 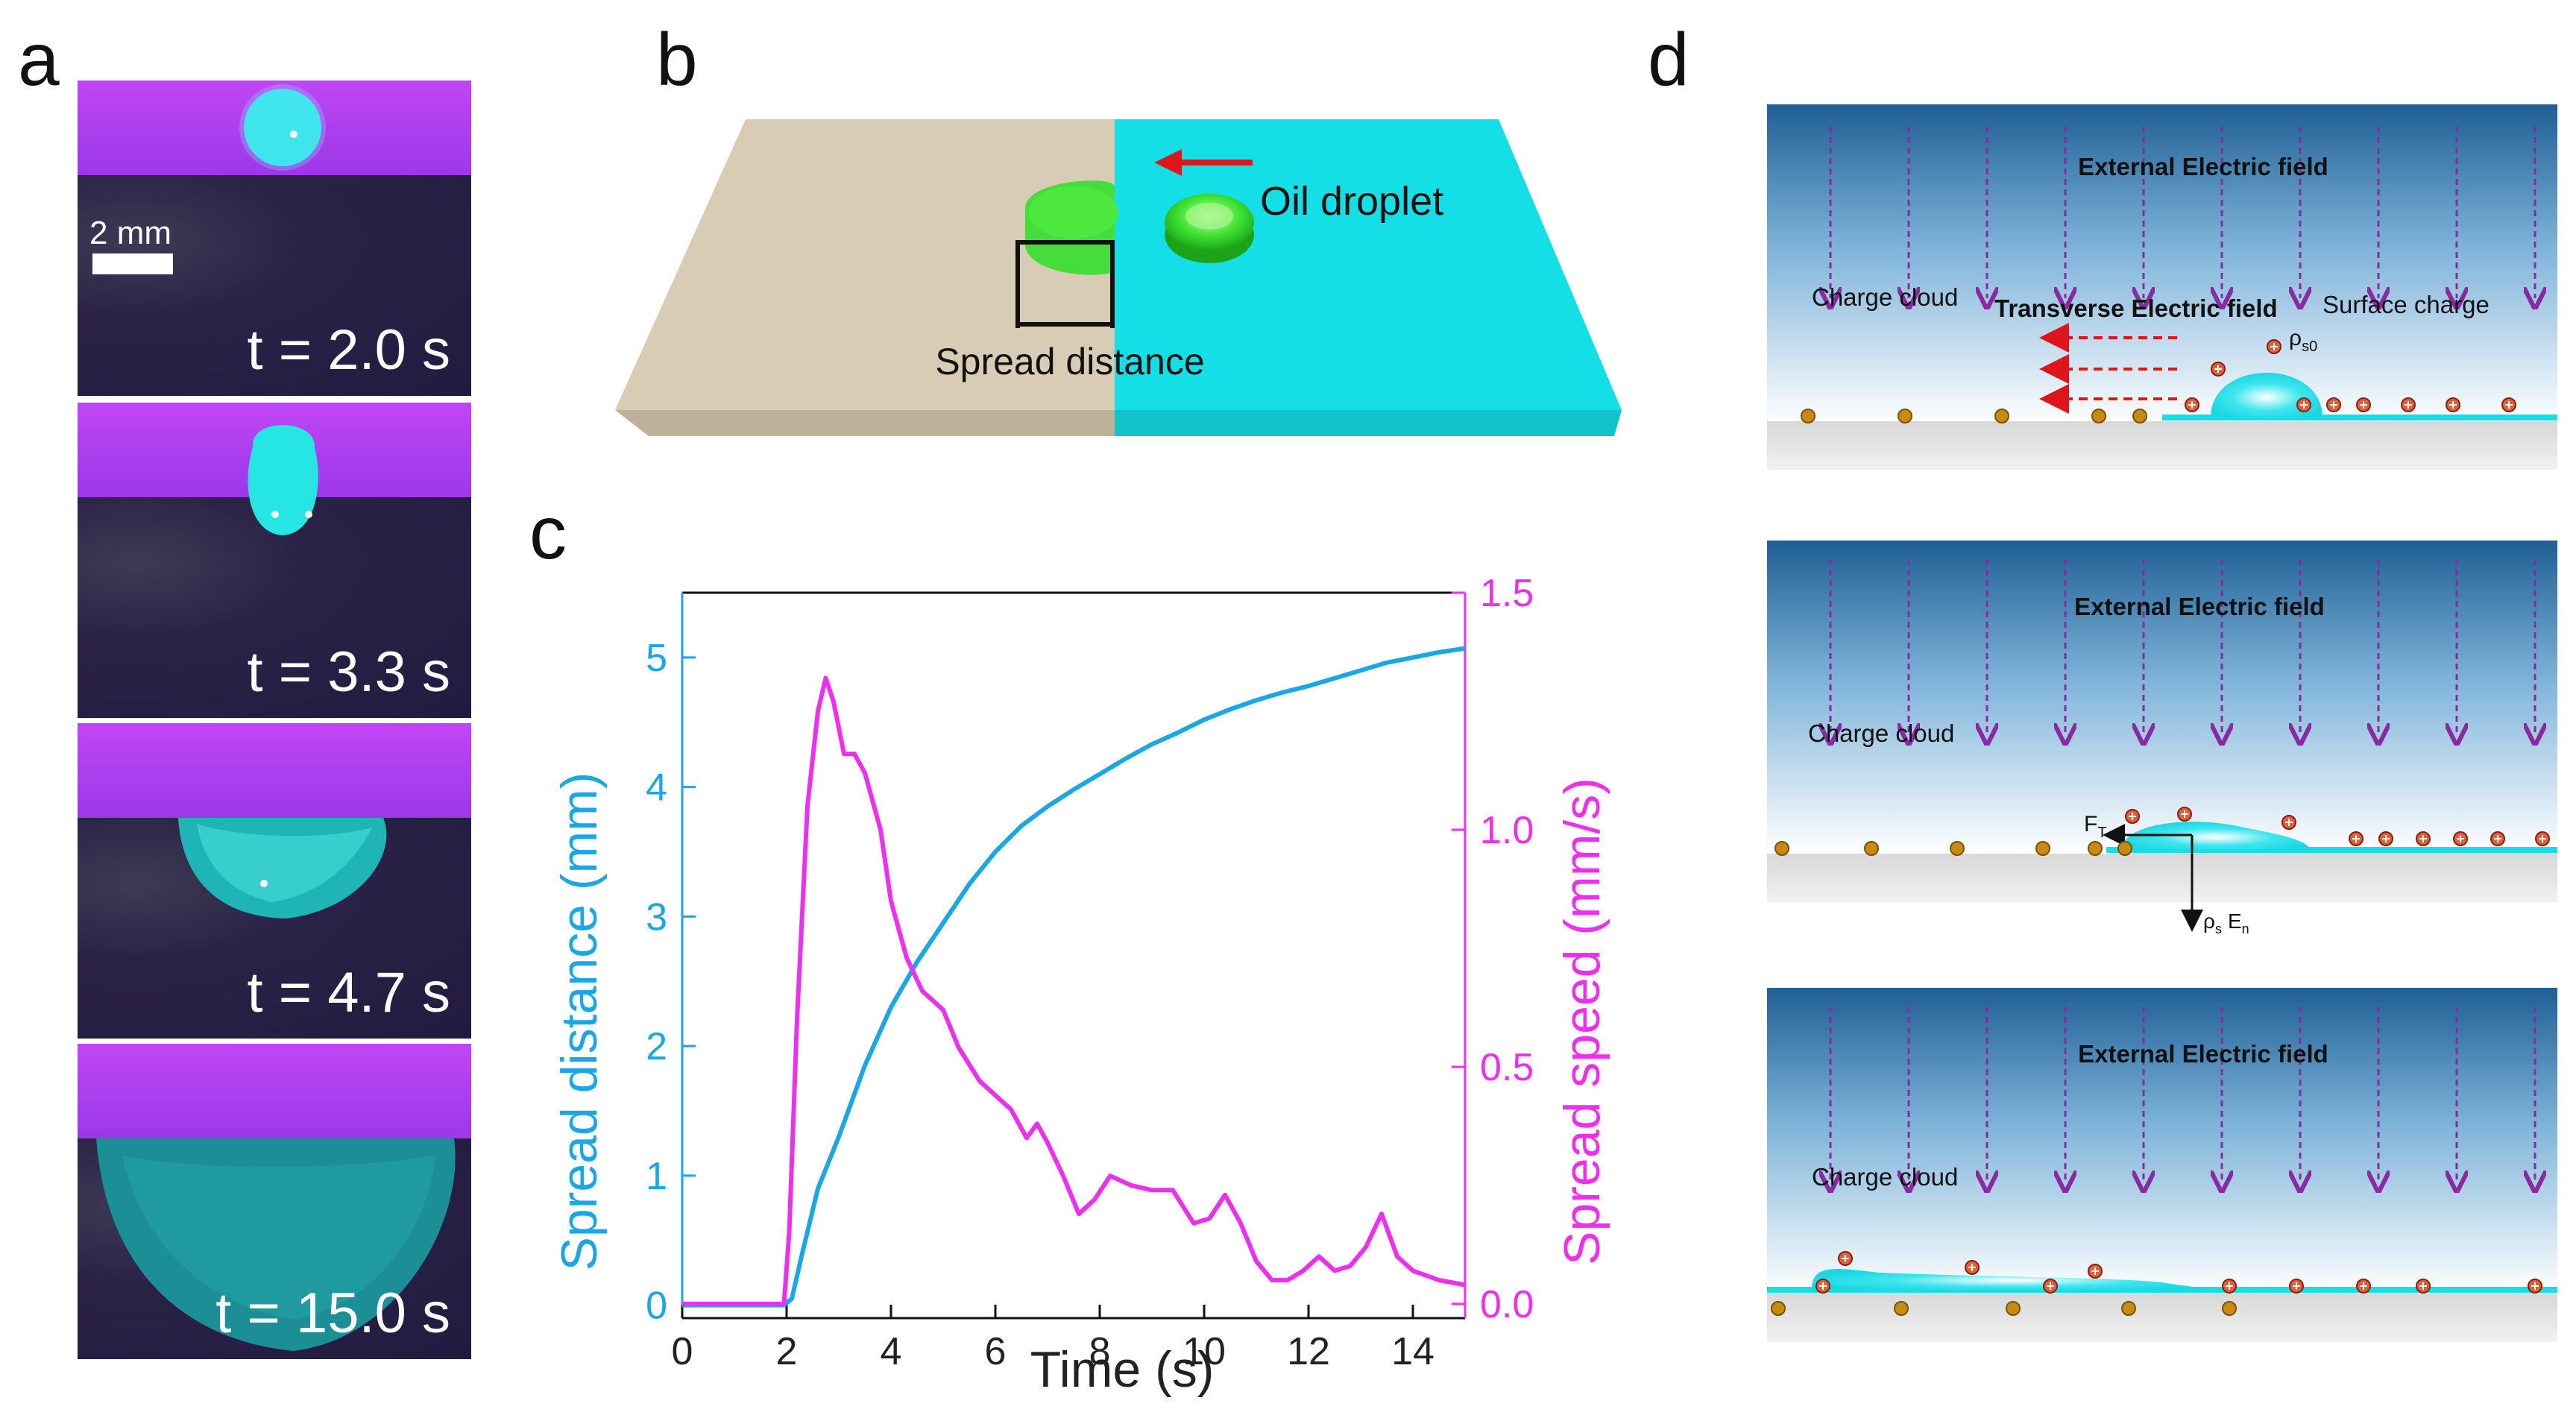 What do you see at coordinates (1065, 284) in the screenshot?
I see `spread-bracket` at bounding box center [1065, 284].